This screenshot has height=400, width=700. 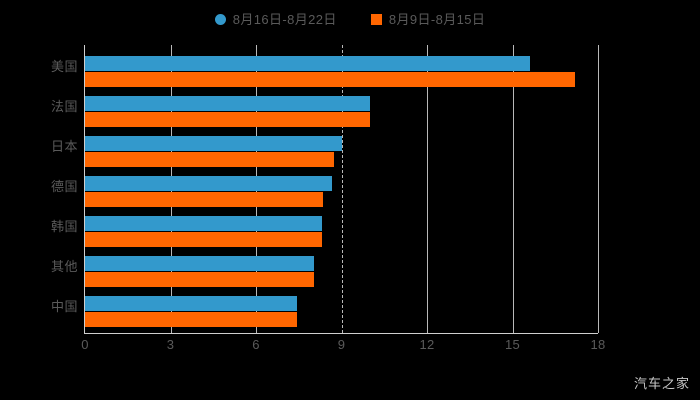 What do you see at coordinates (598, 344) in the screenshot?
I see `x-tick-label: 18` at bounding box center [598, 344].